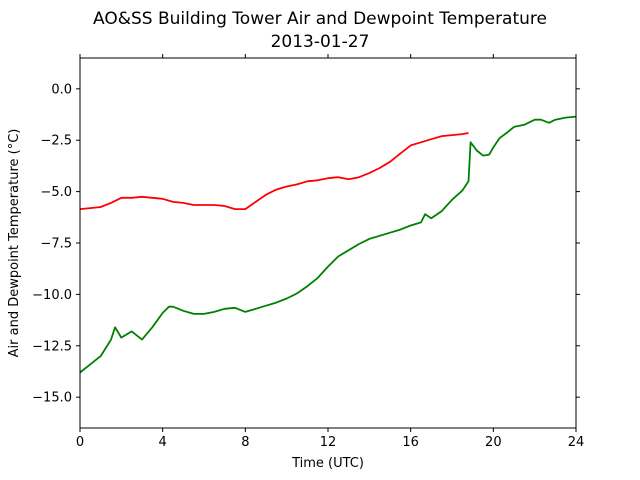 Image resolution: width=640 pixels, height=480 pixels. Describe the element at coordinates (52, 346) in the screenshot. I see `y-tick-label-5: −12.5` at that location.